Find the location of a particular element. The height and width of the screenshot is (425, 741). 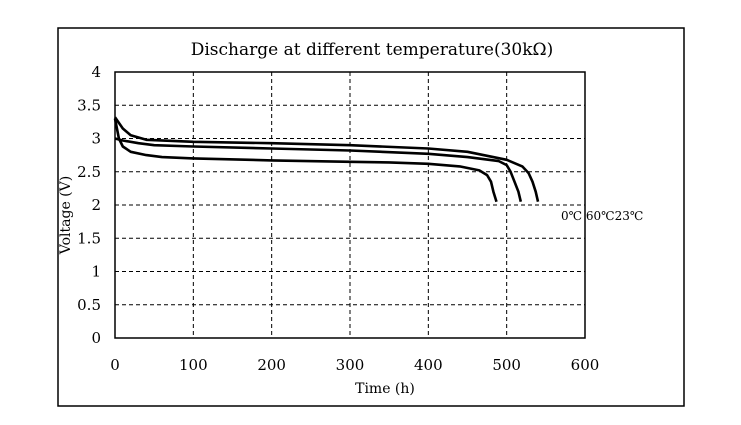

y-tick-label: 0.5 is located at coordinates (89, 305).